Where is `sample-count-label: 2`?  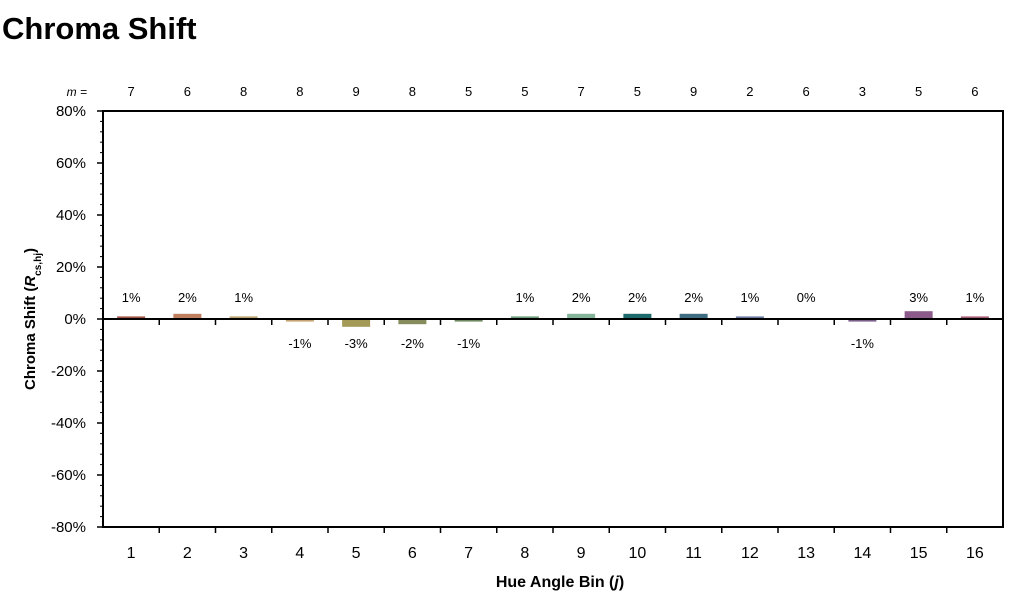 sample-count-label: 2 is located at coordinates (749, 91).